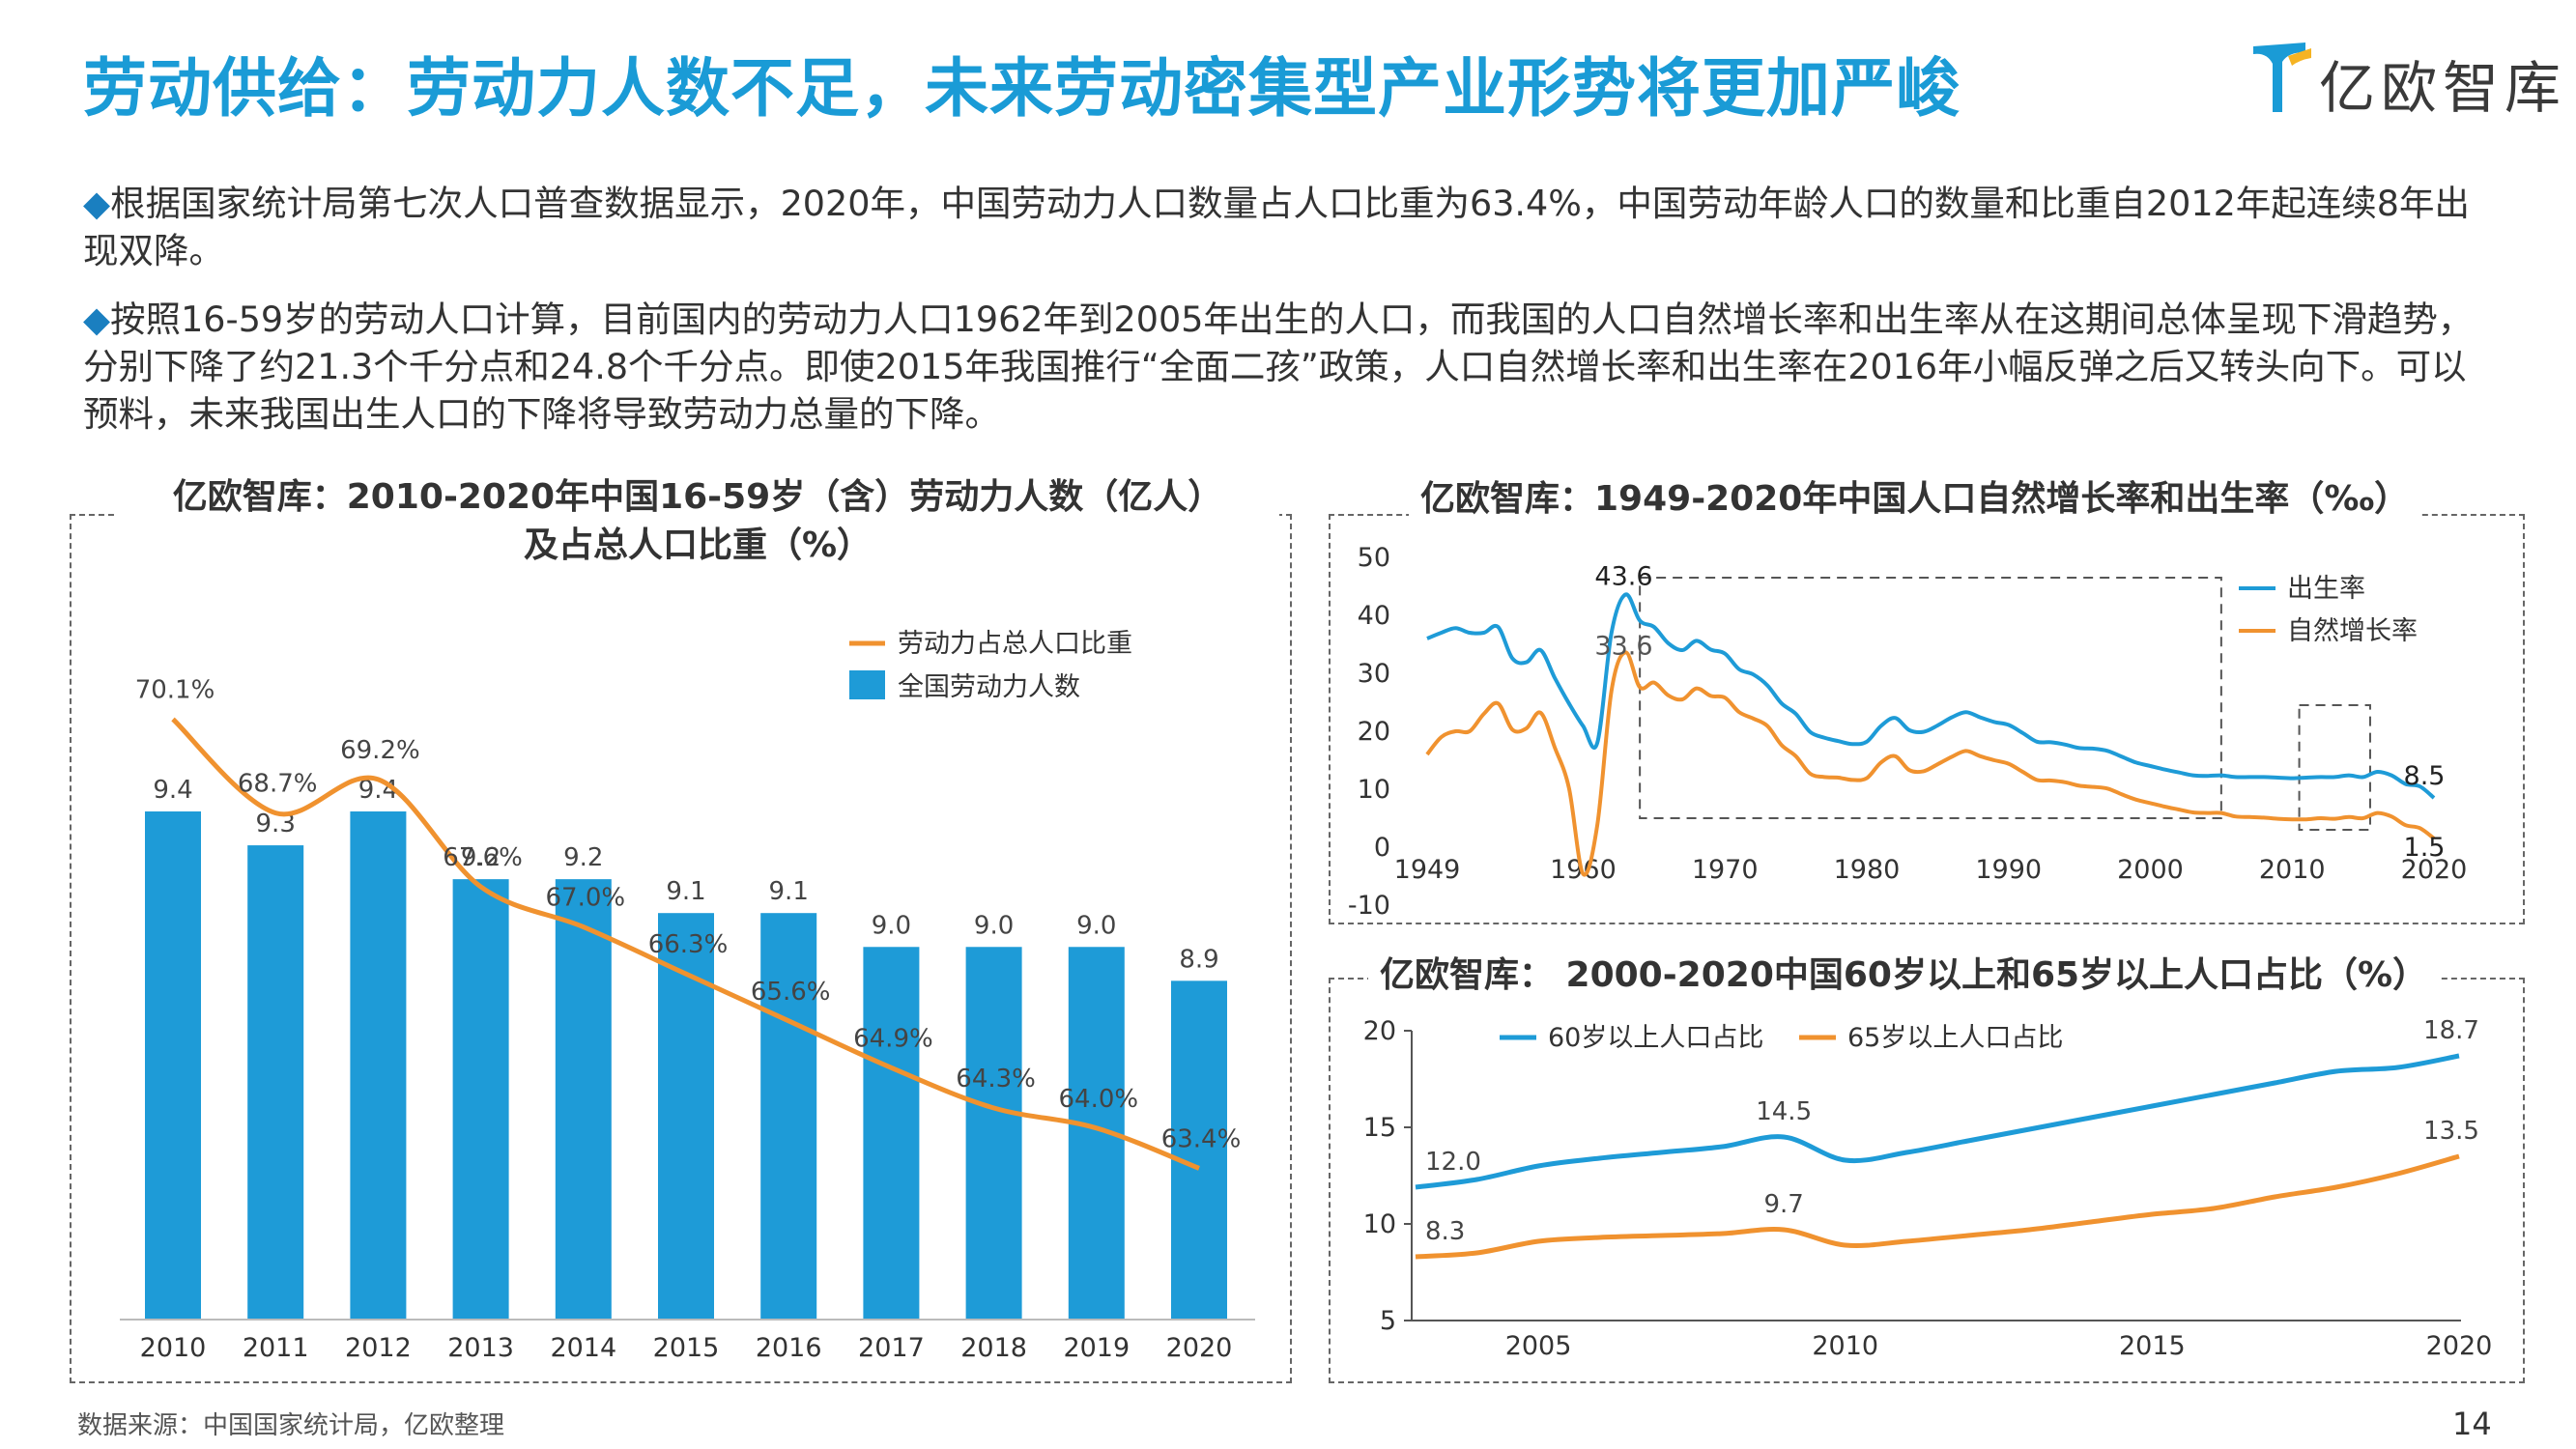 Image resolution: width=2576 pixels, height=1449 pixels. I want to click on bar-value-label-2010: 9.4, so click(173, 790).